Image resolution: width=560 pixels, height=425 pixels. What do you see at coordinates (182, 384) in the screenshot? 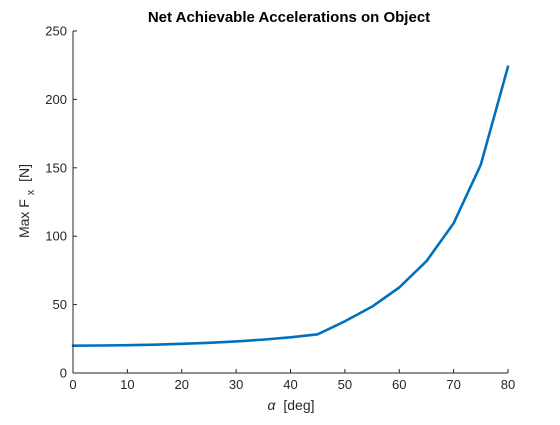
I see `x-tick-label: 20` at bounding box center [182, 384].